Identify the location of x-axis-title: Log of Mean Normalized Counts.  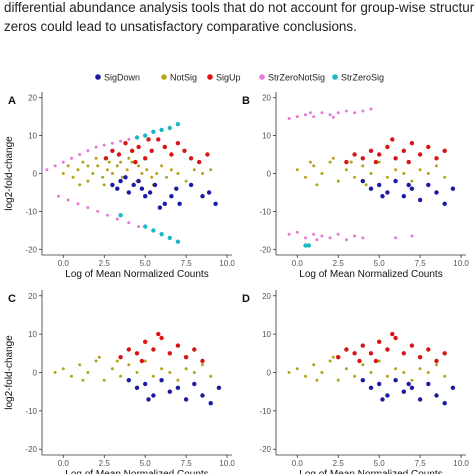
(370, 274).